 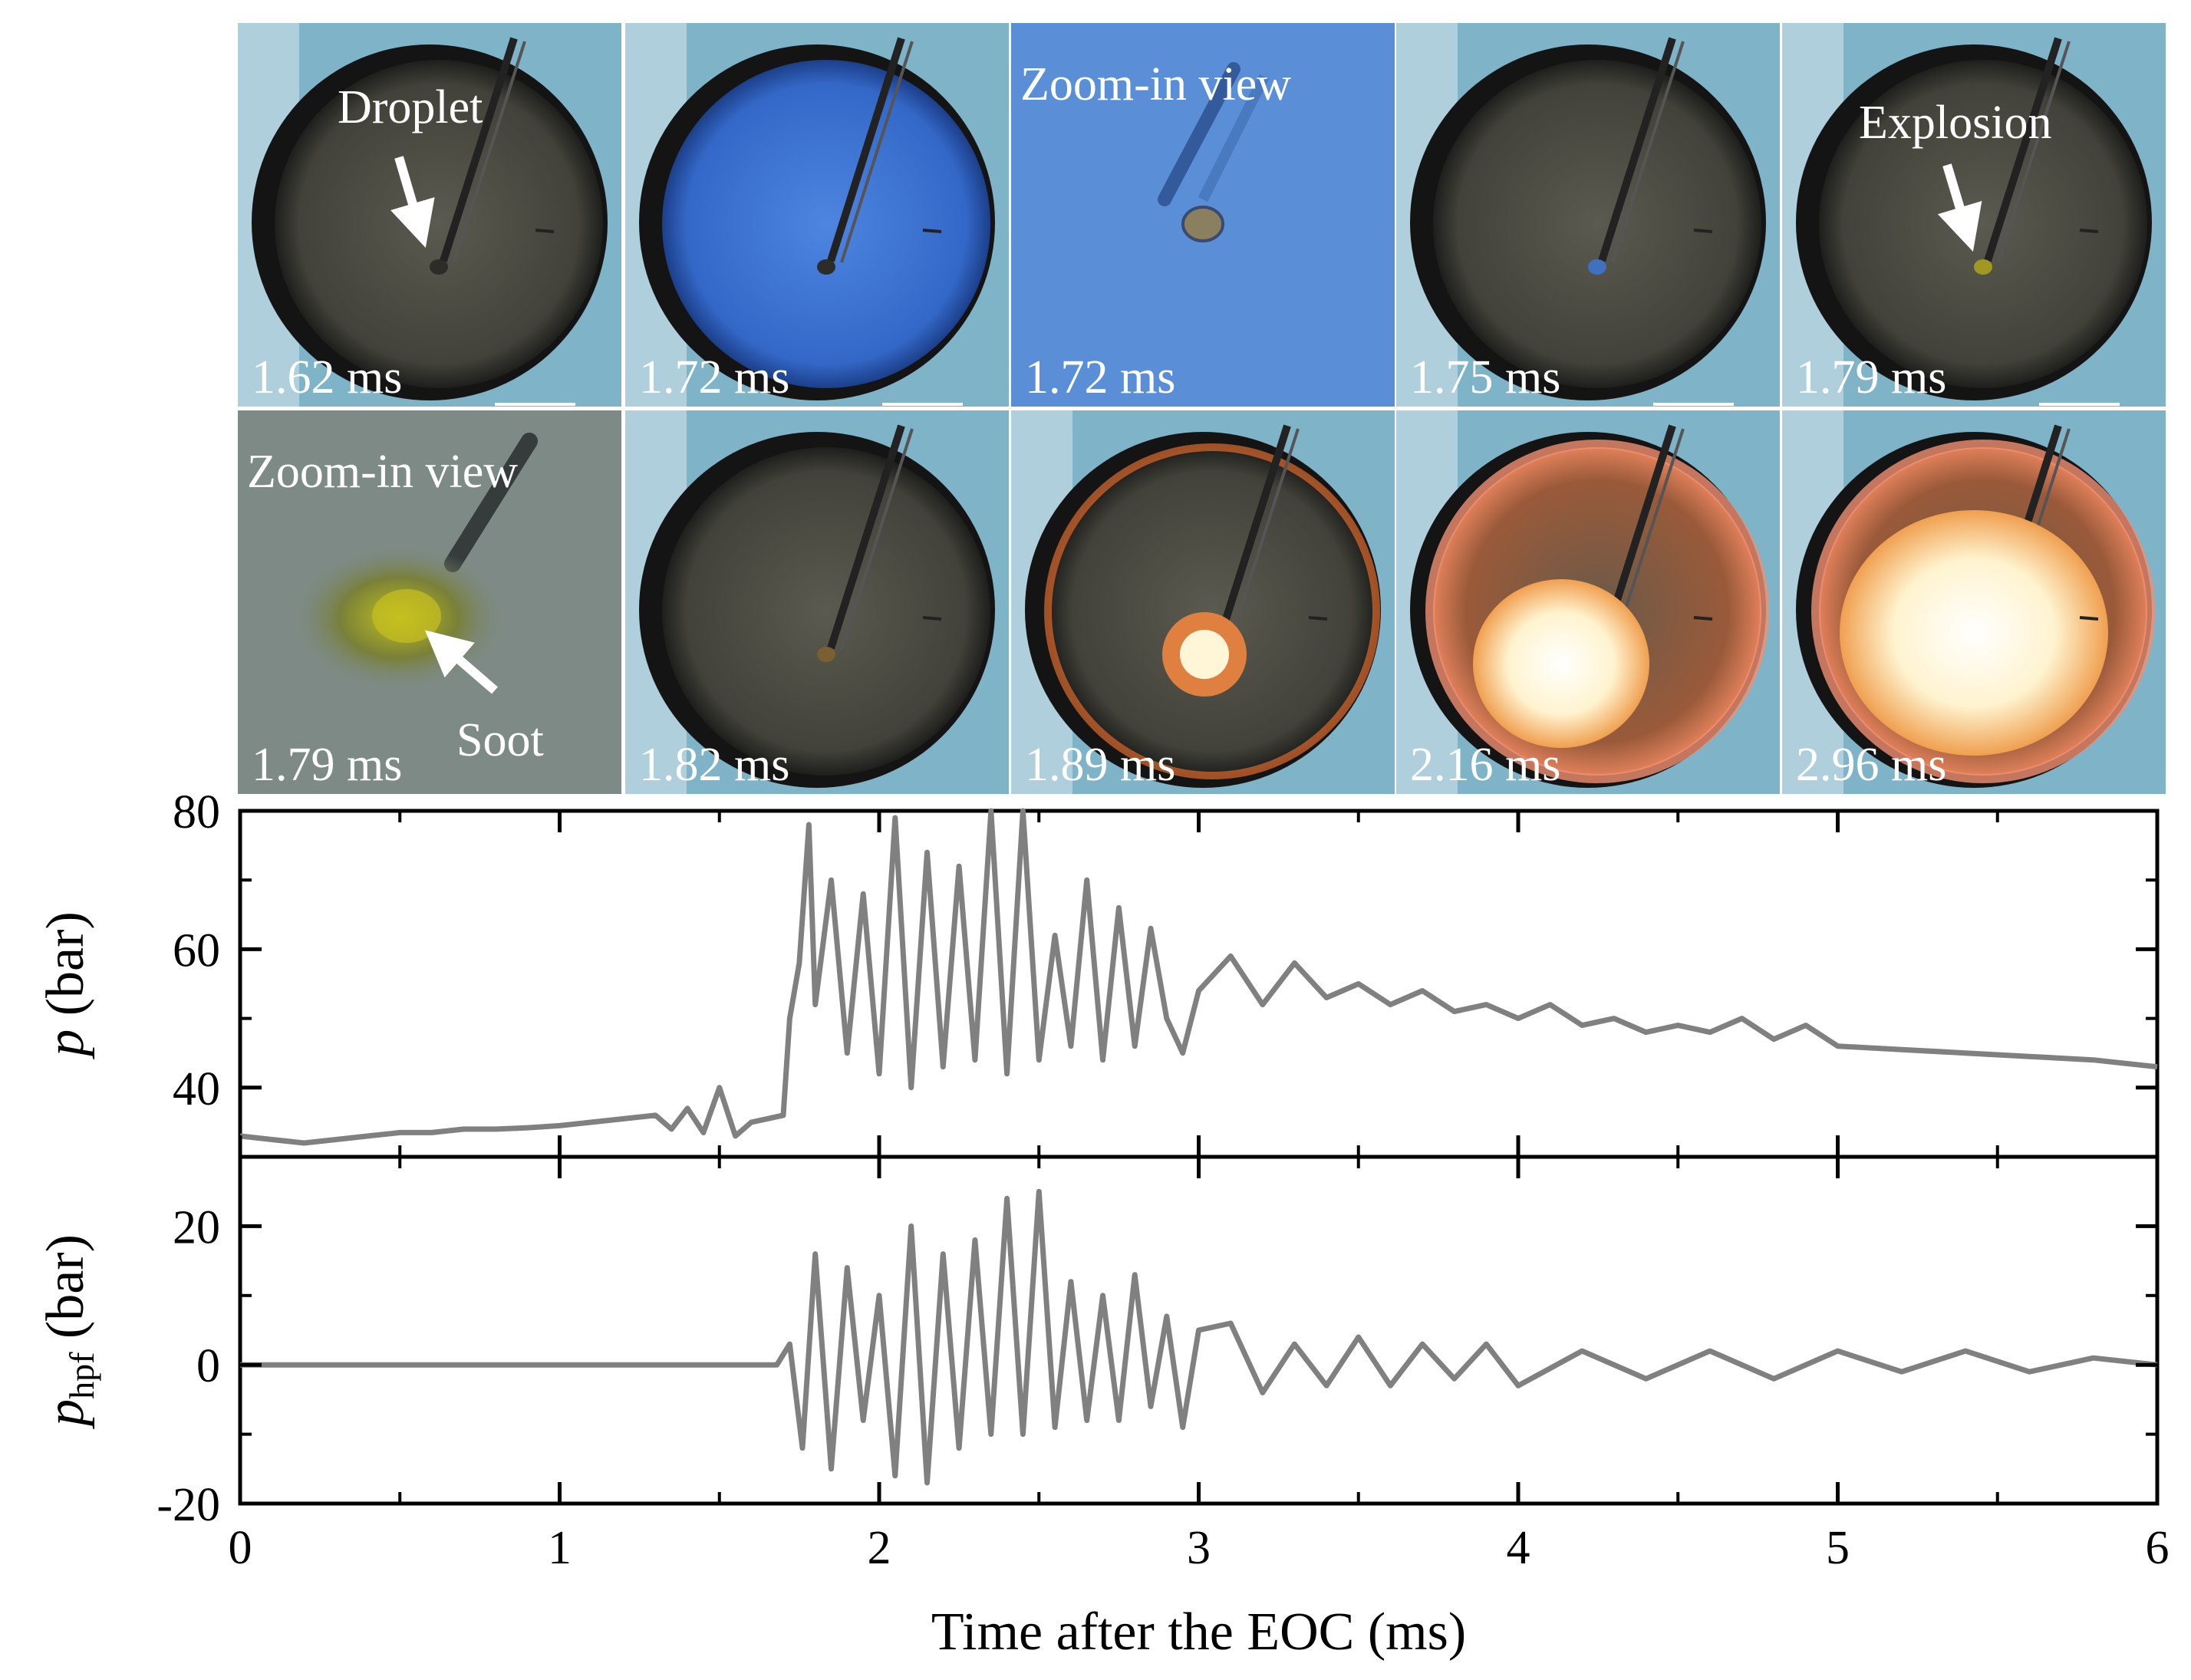 I want to click on y-tick-label: -20, so click(x=188, y=1505).